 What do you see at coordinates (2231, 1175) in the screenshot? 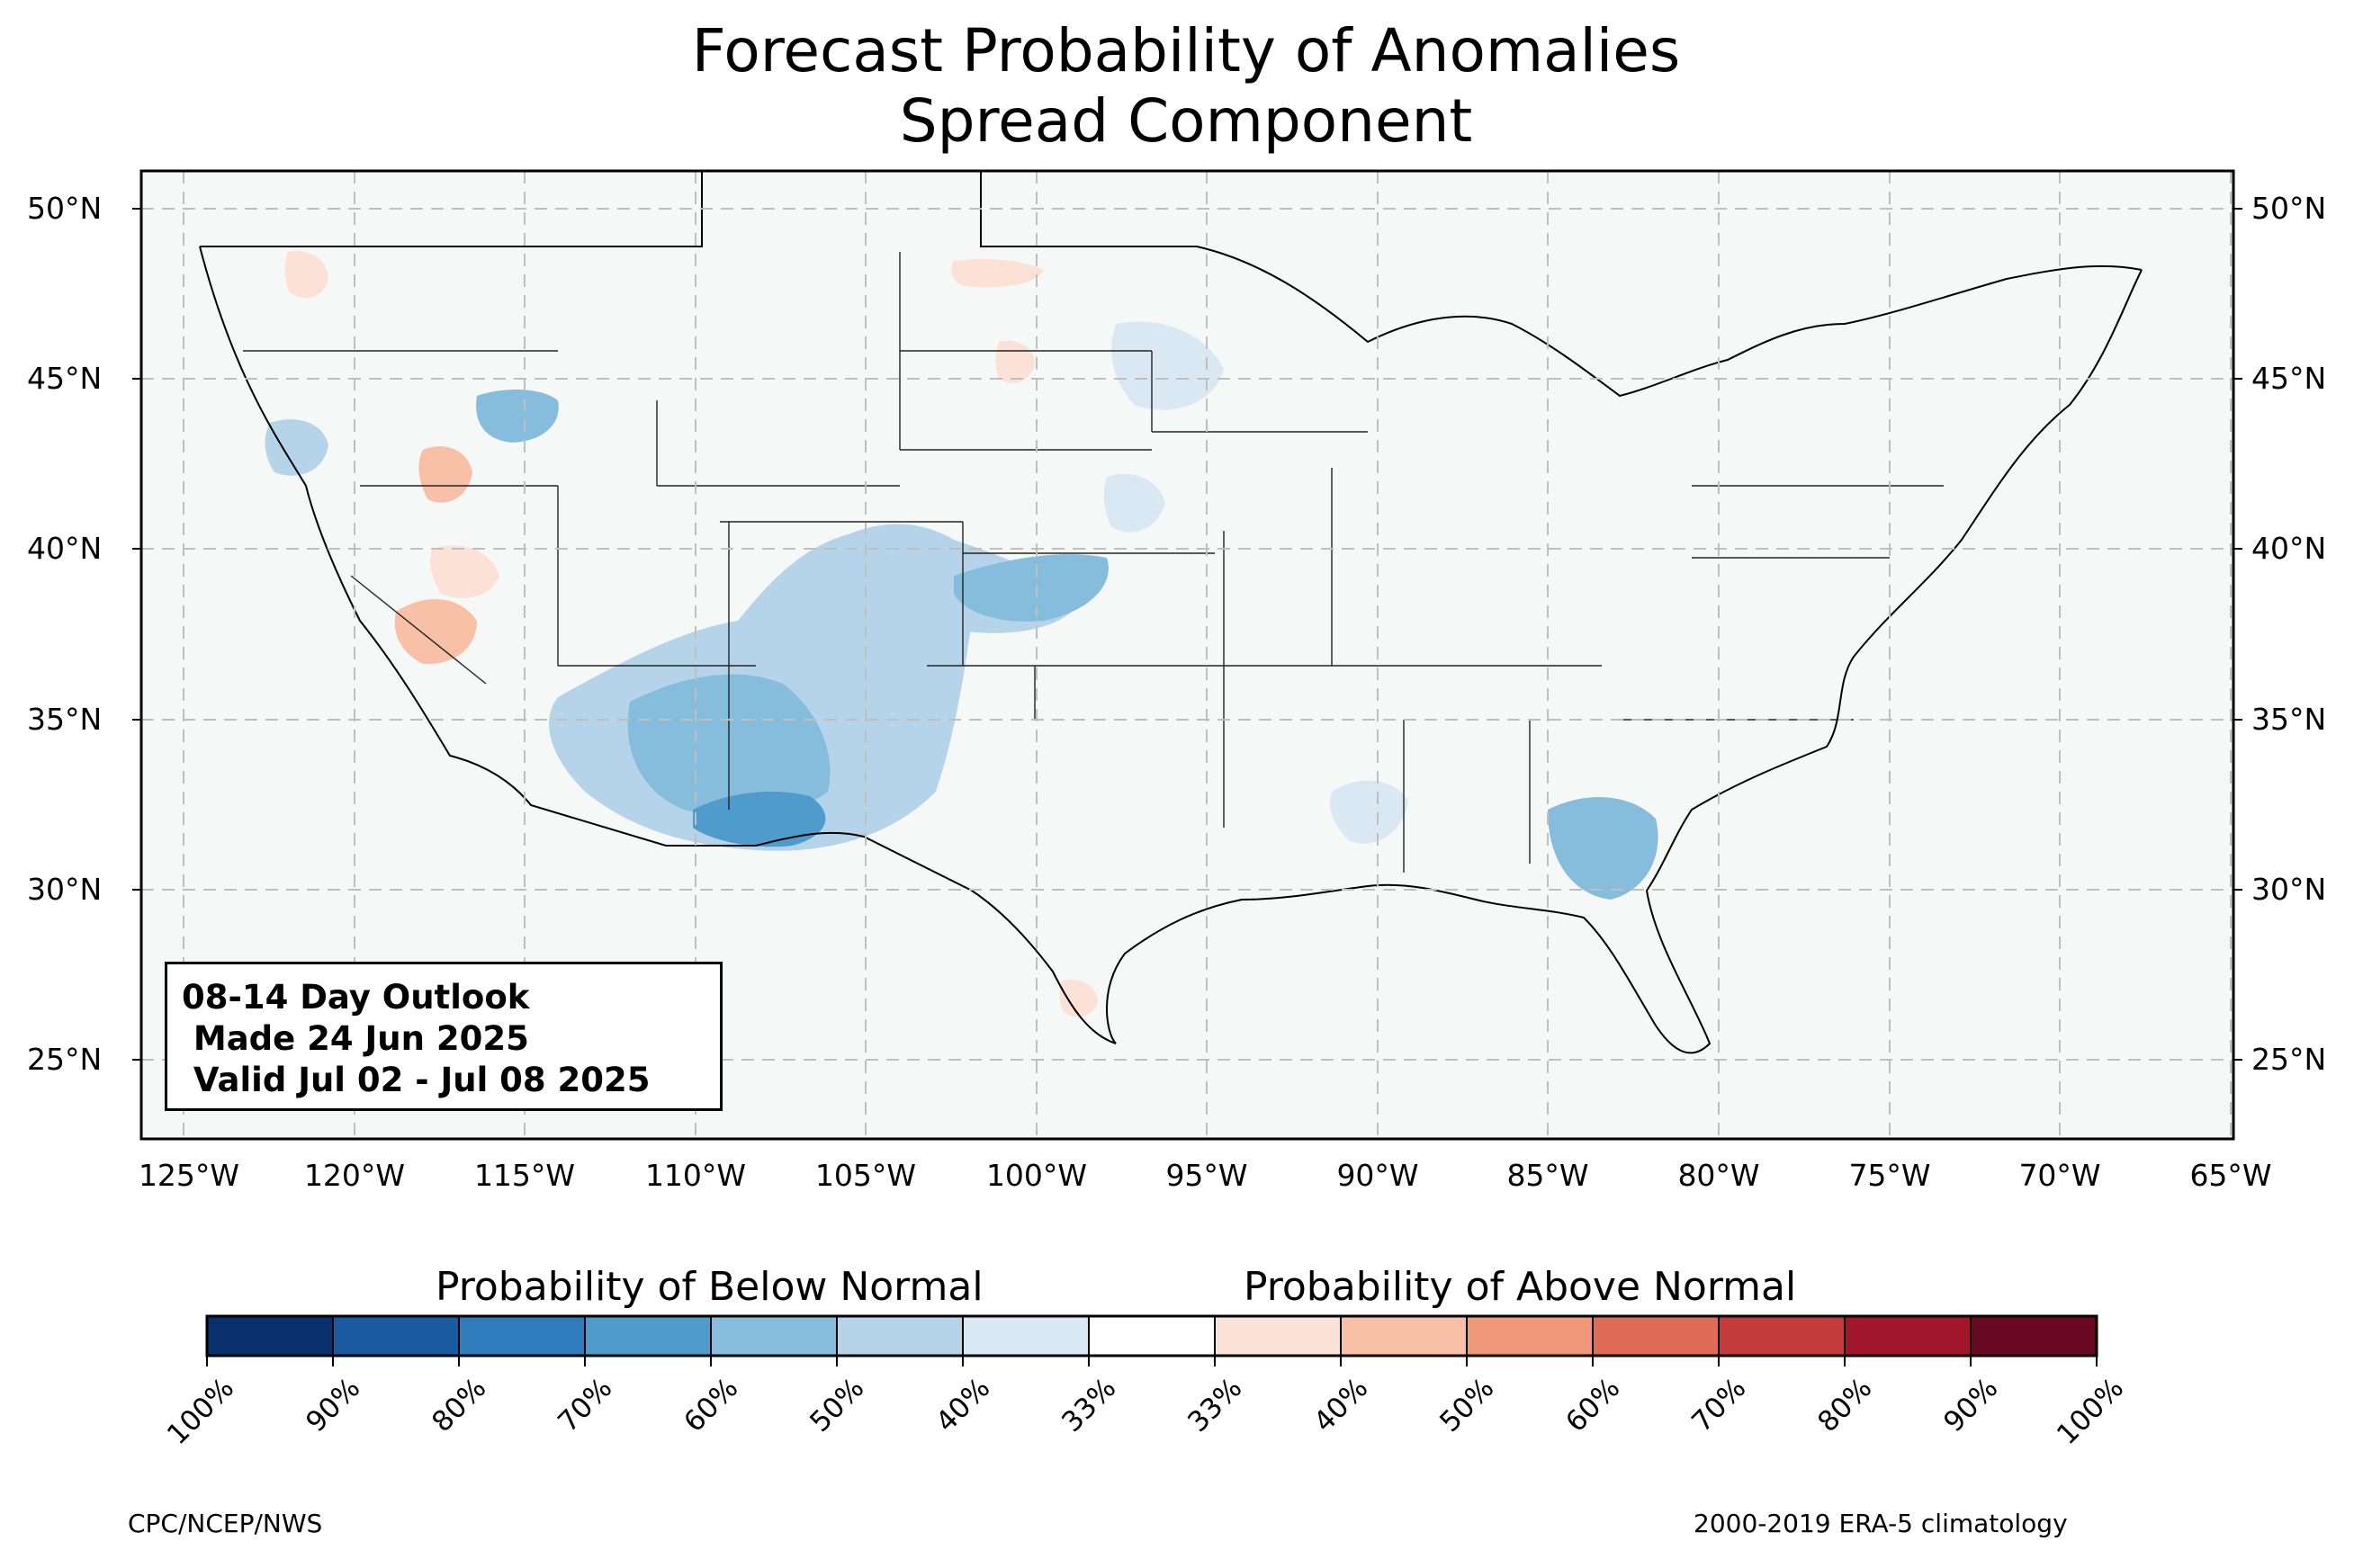
I see `lon-label-65w: 65°W` at bounding box center [2231, 1175].